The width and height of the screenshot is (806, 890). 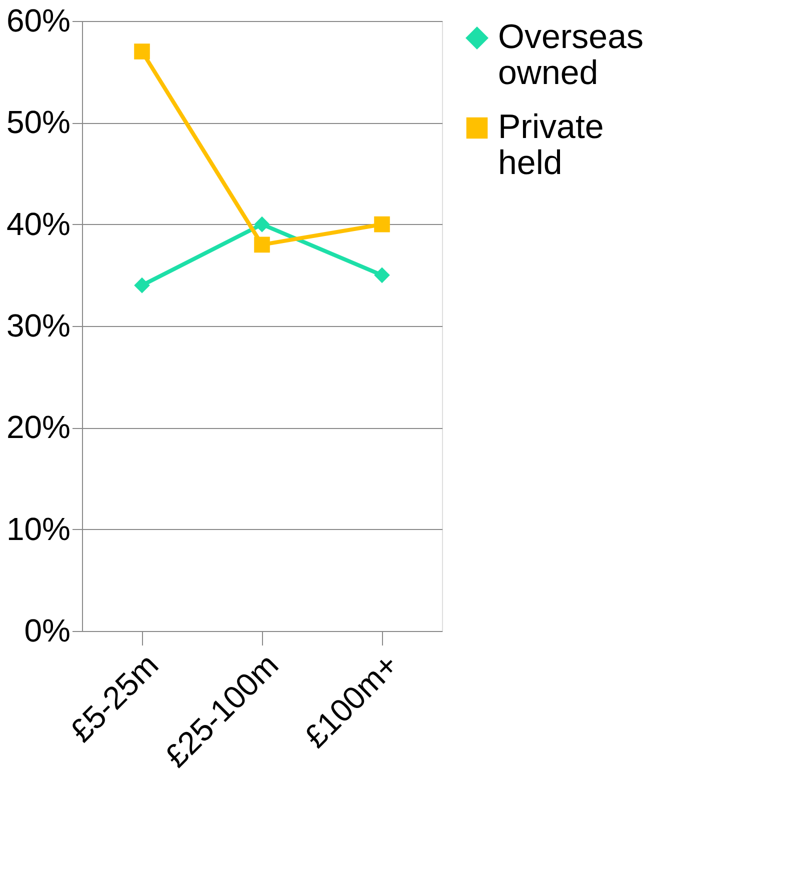 I want to click on legend-label: Private held, so click(x=551, y=145).